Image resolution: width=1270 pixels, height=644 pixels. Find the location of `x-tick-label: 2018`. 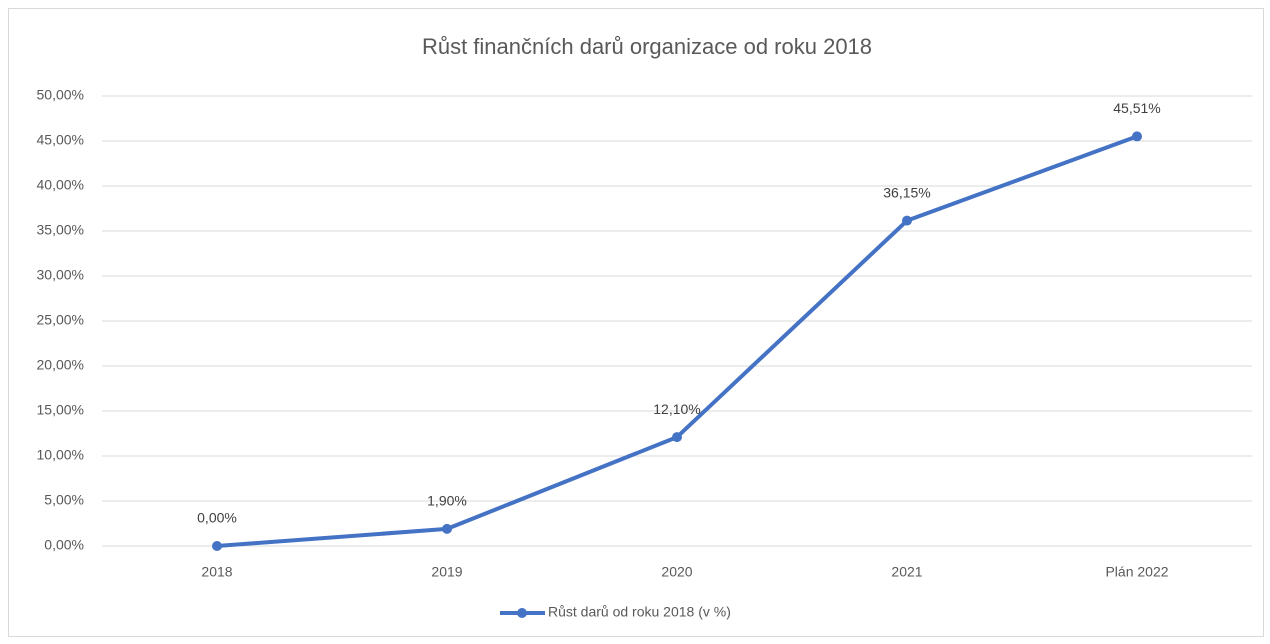

x-tick-label: 2018 is located at coordinates (216, 572).